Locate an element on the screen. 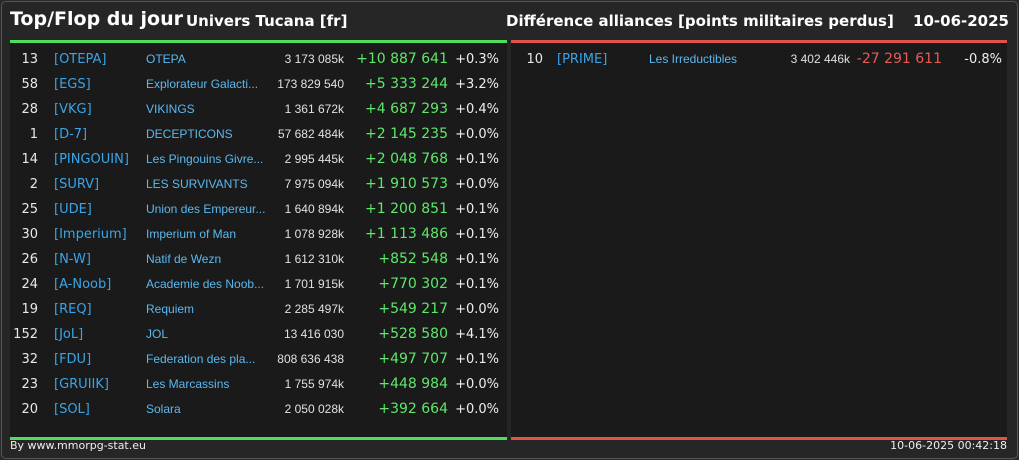  alliance-tag-link: [PRIME] is located at coordinates (582, 59).